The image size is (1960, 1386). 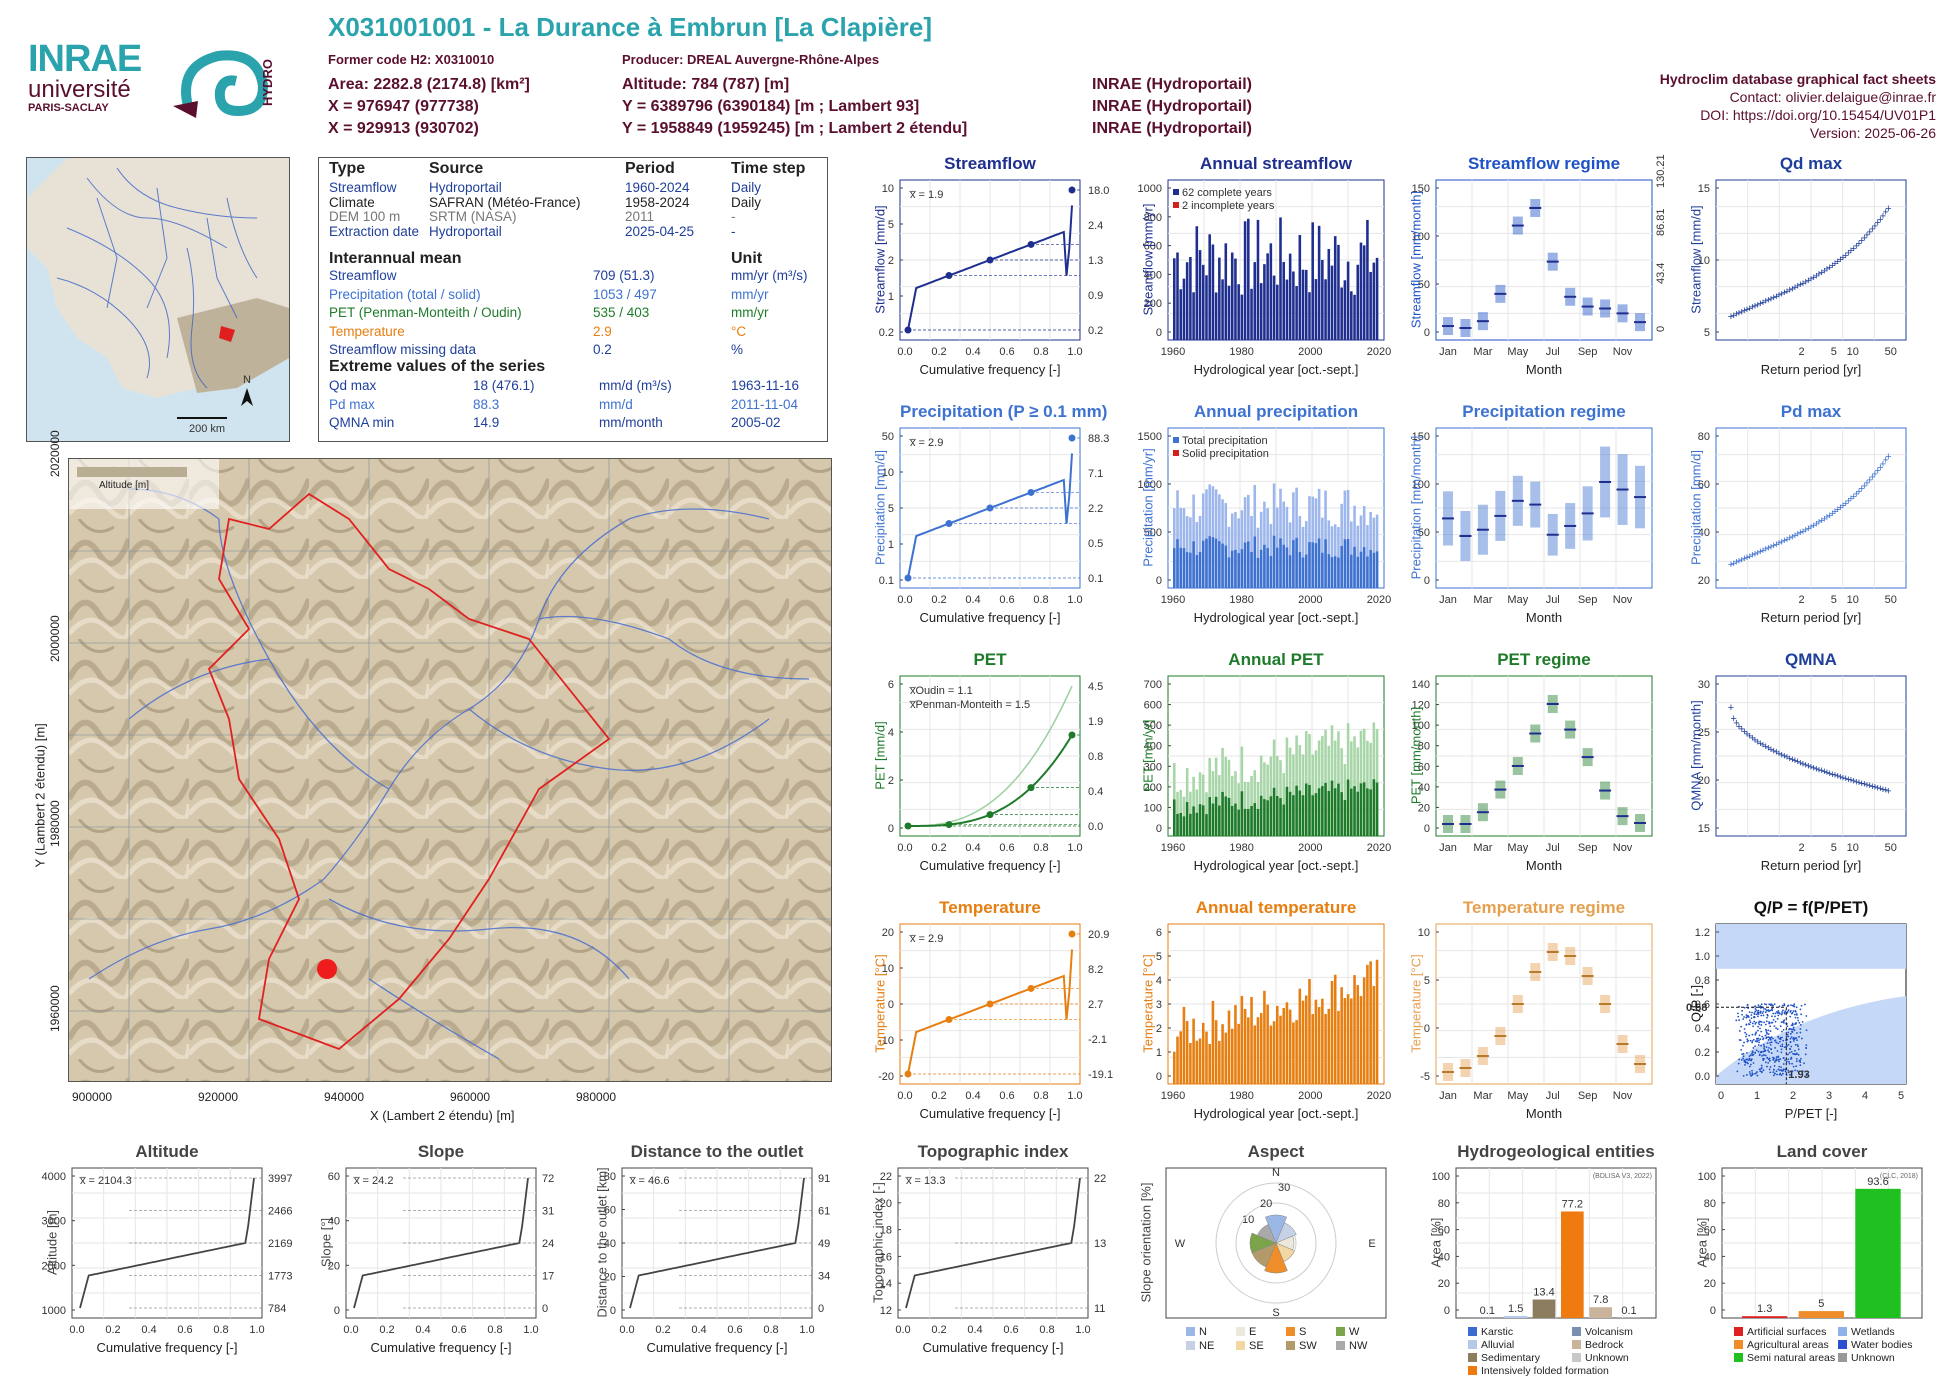 I want to click on topo-ytick: 18, so click(x=886, y=1231).